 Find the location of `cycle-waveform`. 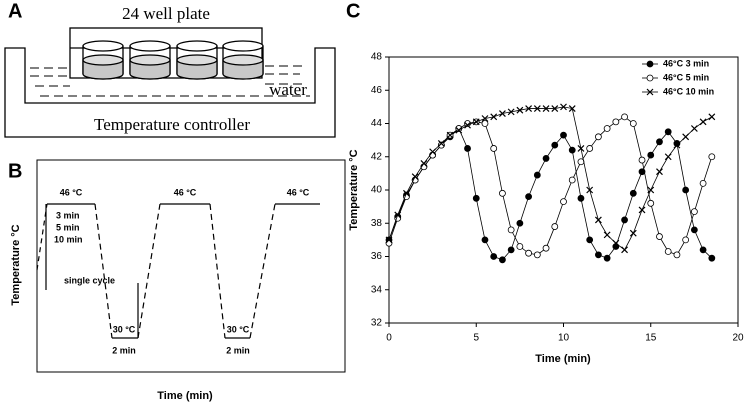

cycle-waveform is located at coordinates (178, 271).